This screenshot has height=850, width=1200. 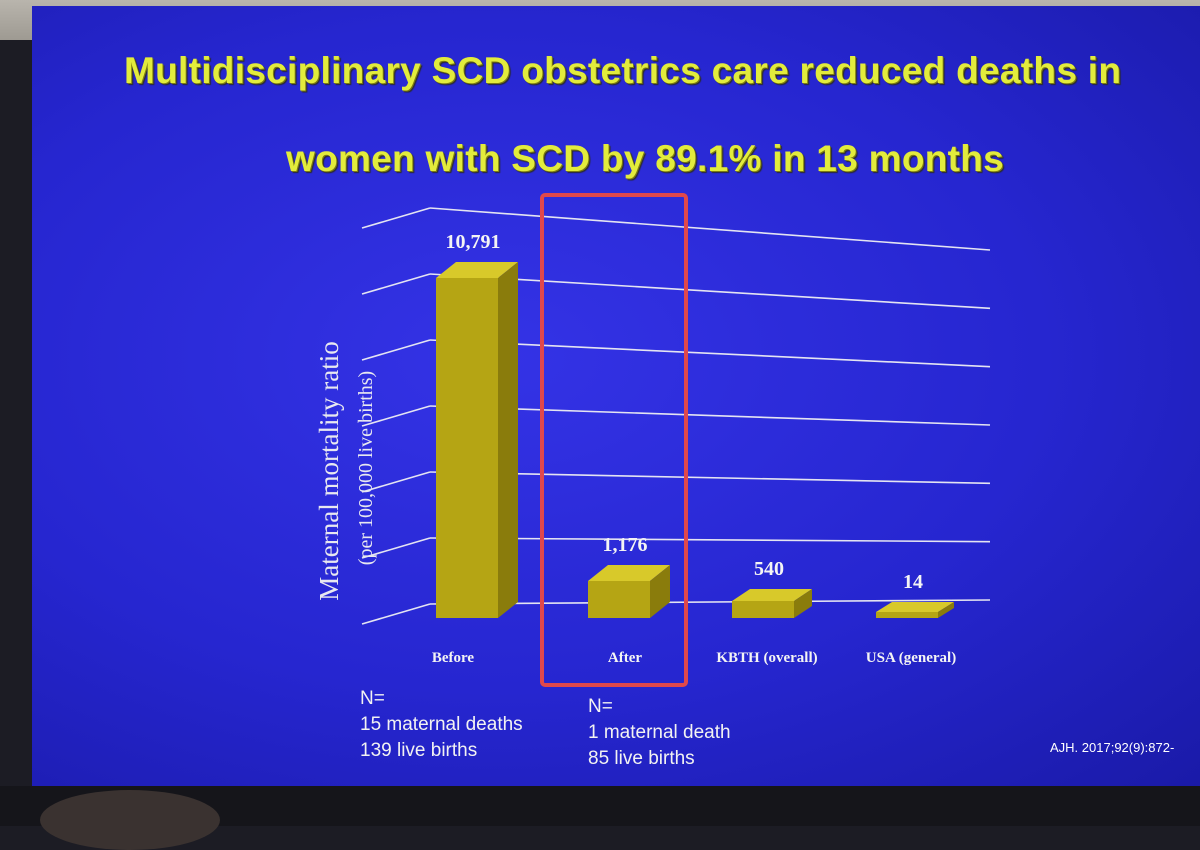 What do you see at coordinates (366, 468) in the screenshot?
I see `y-axis-sublabel: (per 100,000 live births)` at bounding box center [366, 468].